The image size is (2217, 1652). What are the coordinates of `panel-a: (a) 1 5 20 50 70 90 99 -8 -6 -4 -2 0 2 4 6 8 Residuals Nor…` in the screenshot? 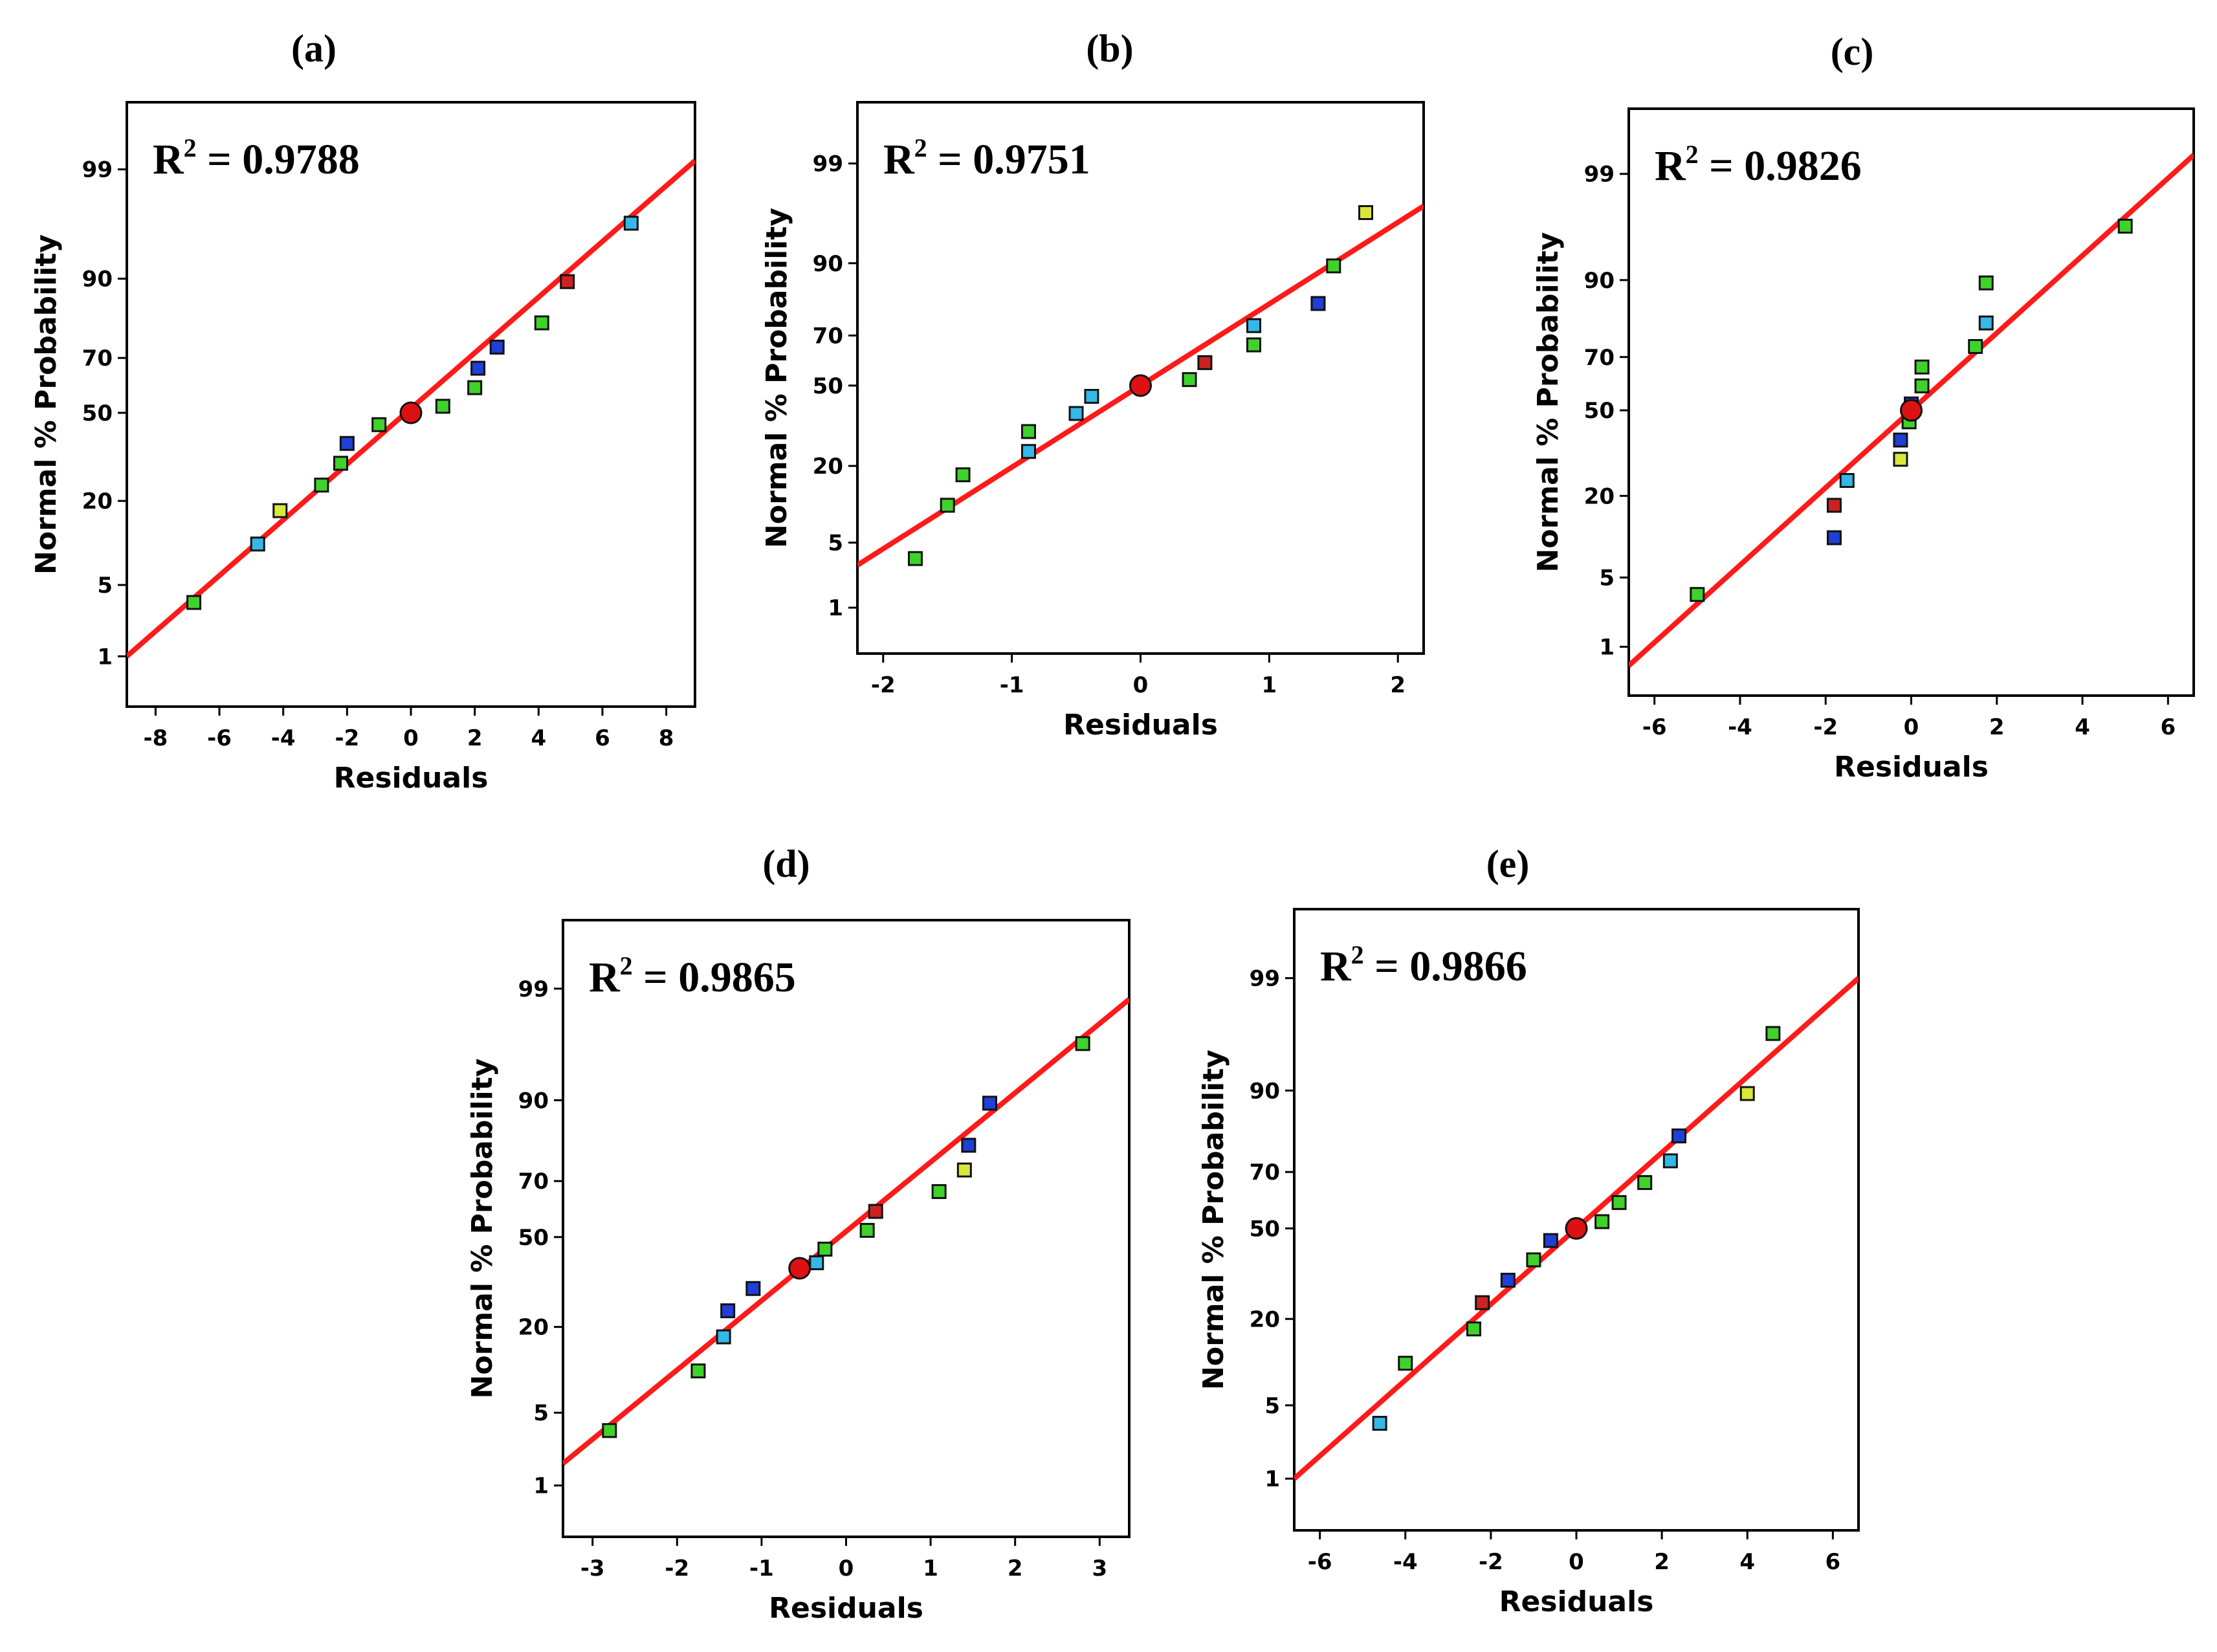 It's located at (363, 411).